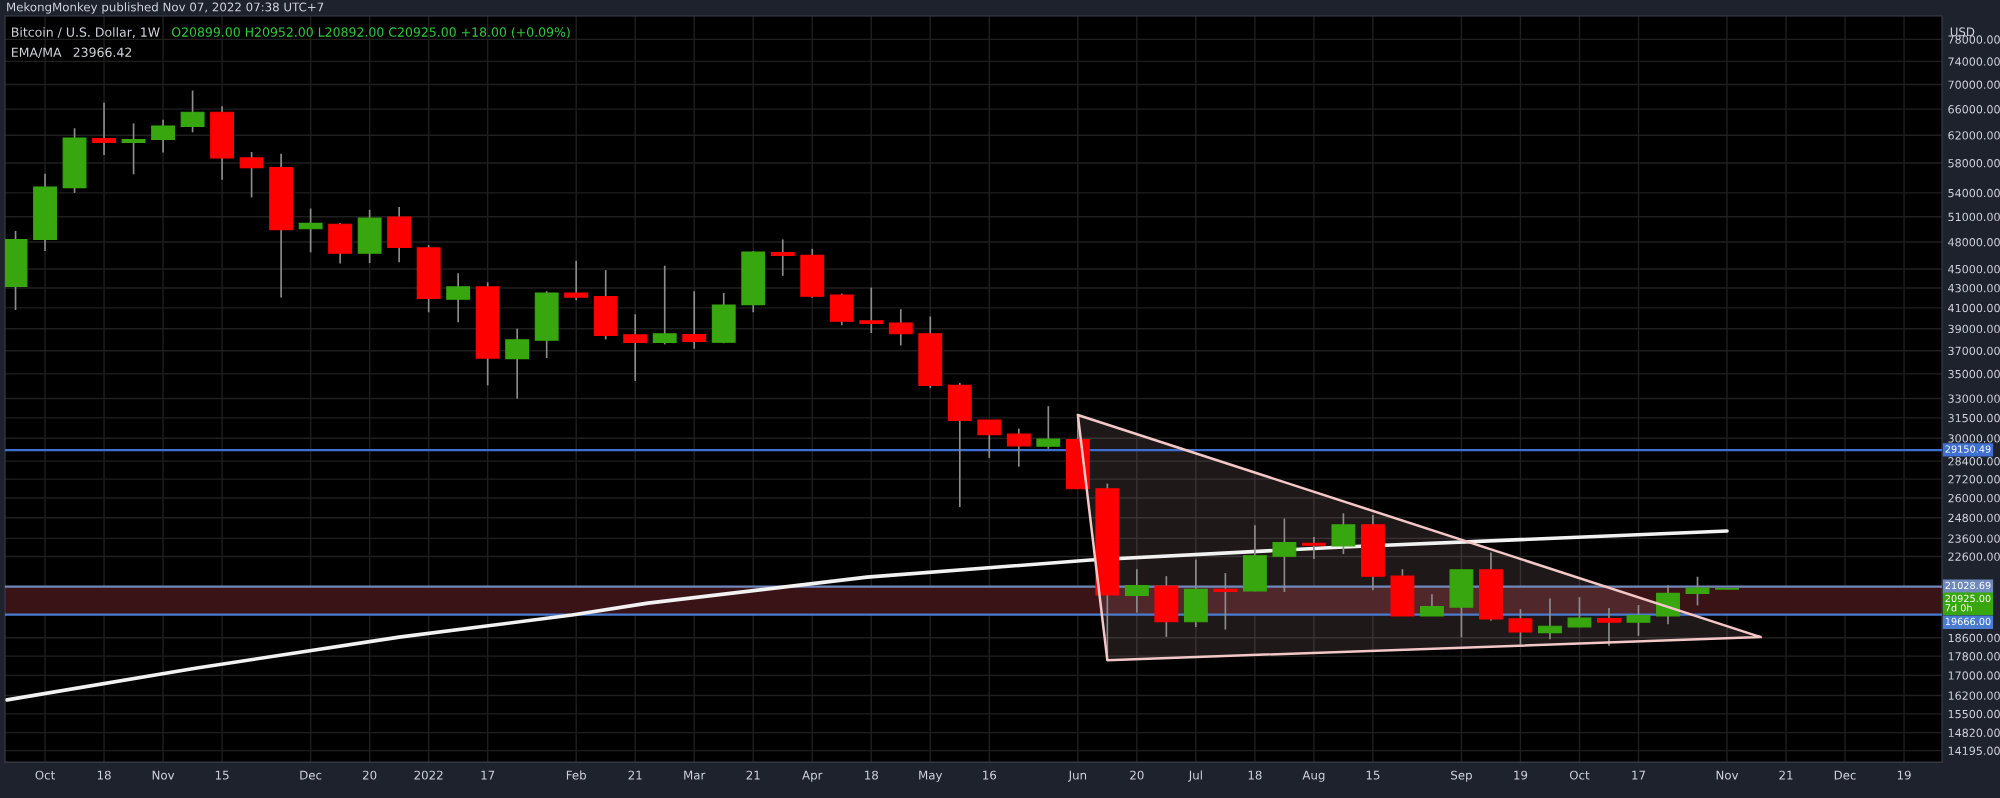  I want to click on y-tick-label: 33000.00, so click(1974, 398).